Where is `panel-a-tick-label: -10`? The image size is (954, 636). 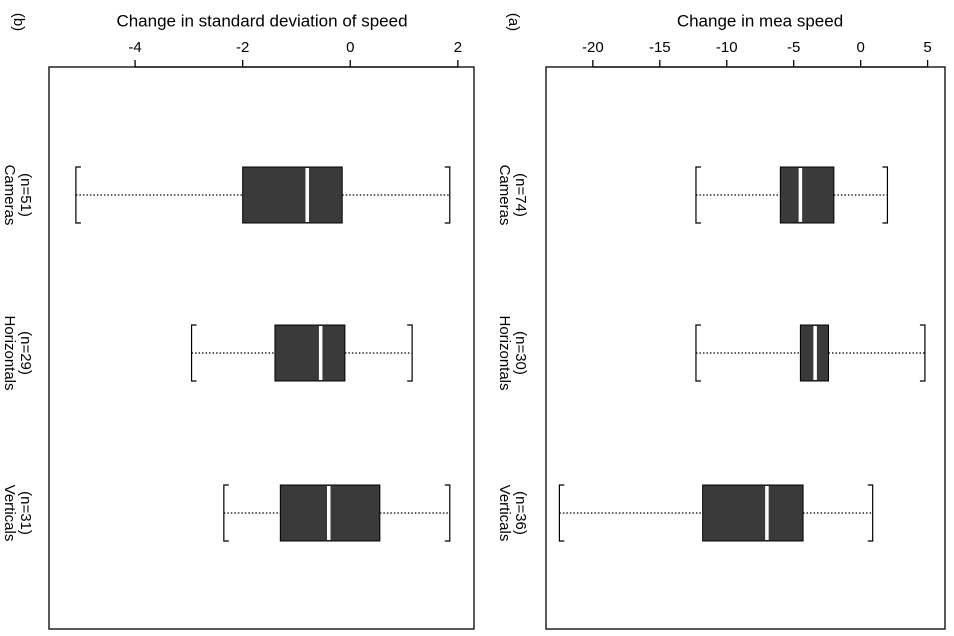
panel-a-tick-label: -10 is located at coordinates (727, 47).